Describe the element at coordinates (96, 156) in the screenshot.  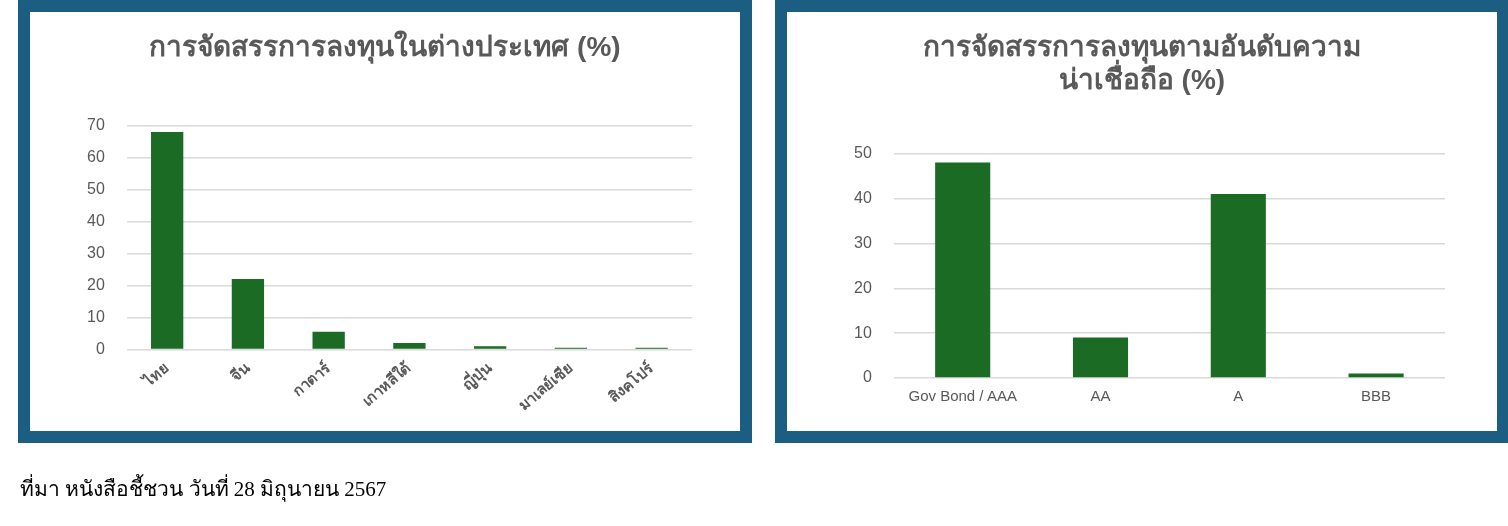
I see `y-tick-label: 60` at that location.